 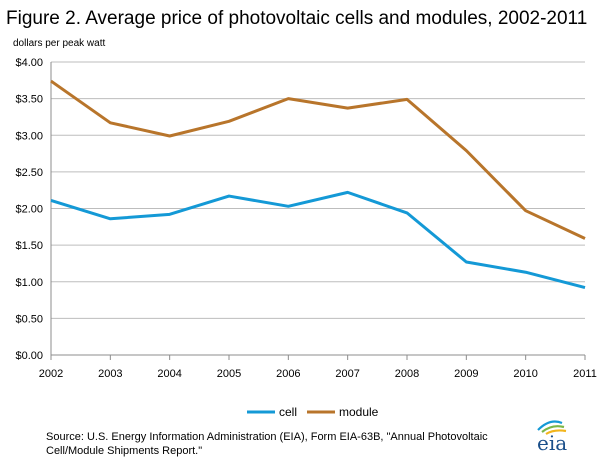 What do you see at coordinates (288, 374) in the screenshot?
I see `x-tick-label: 2006` at bounding box center [288, 374].